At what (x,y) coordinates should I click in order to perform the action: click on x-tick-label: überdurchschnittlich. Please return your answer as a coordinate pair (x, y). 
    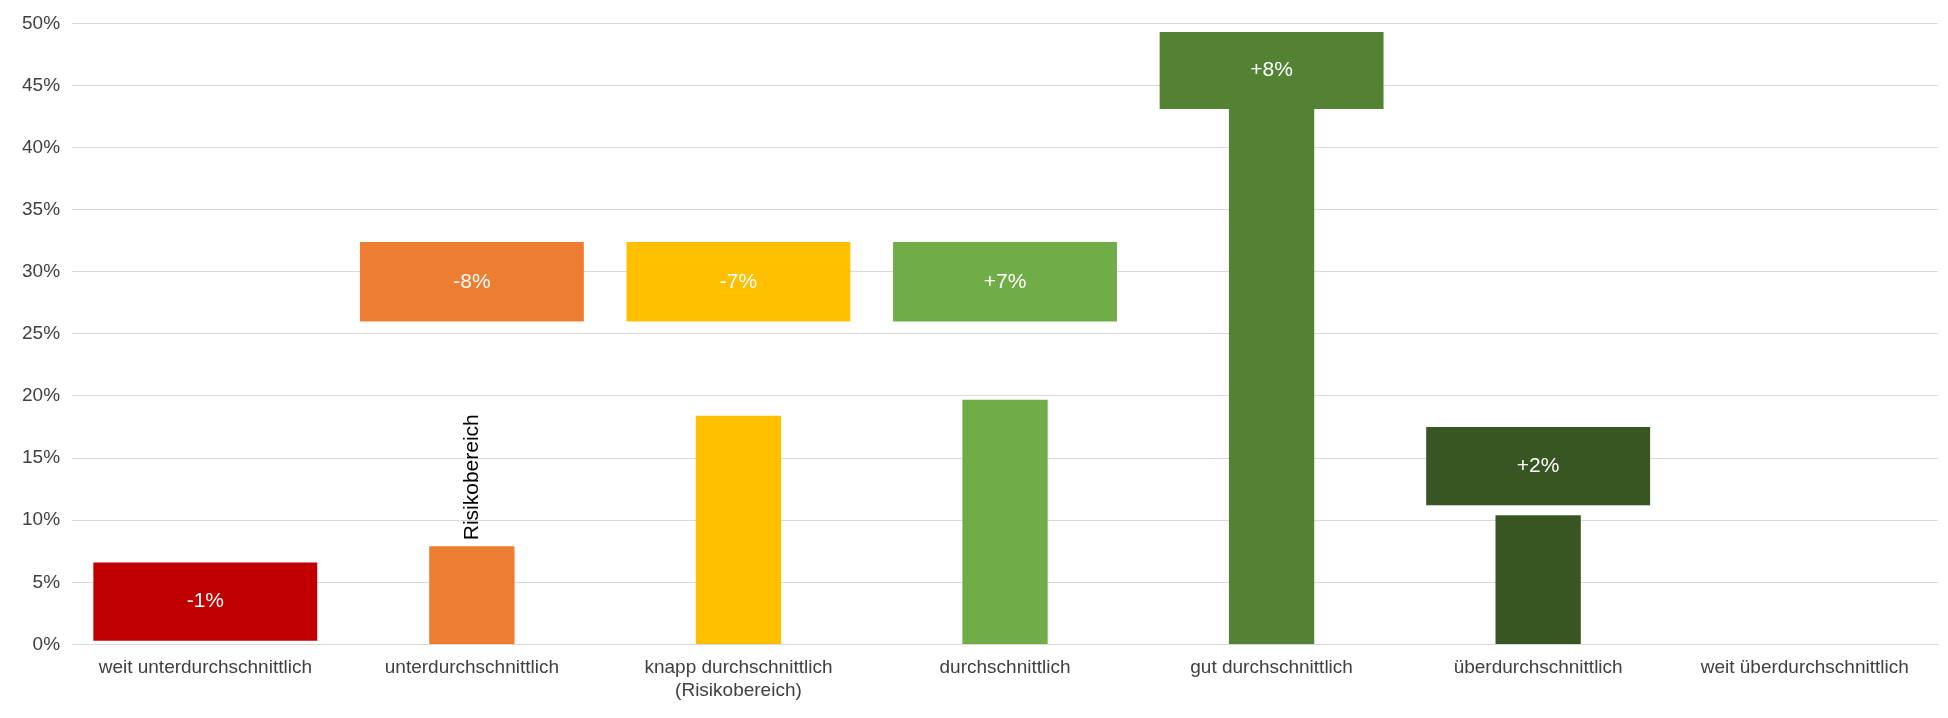
    Looking at the image, I should click on (1538, 667).